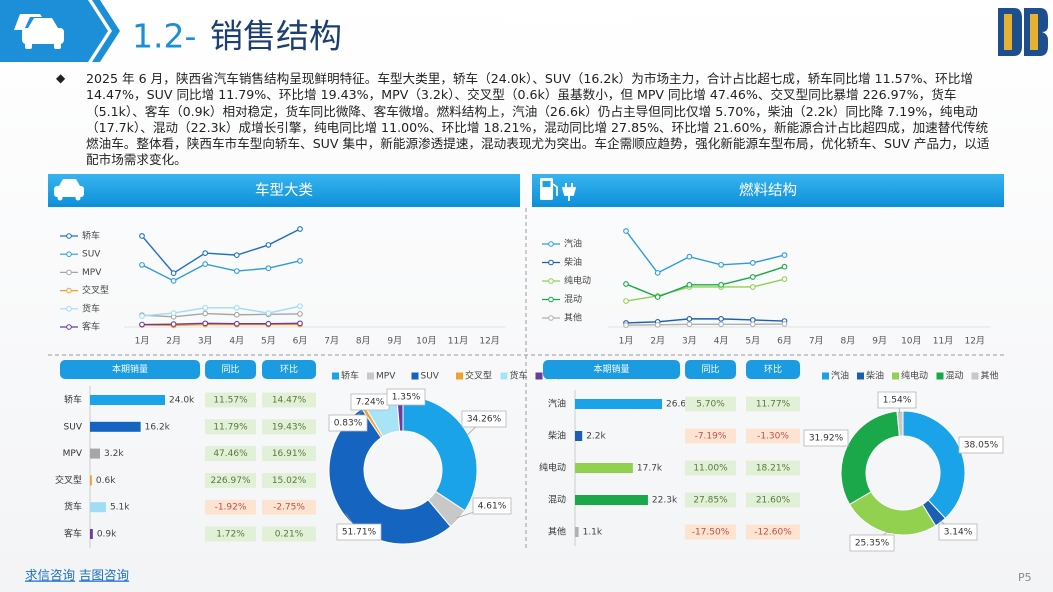  I want to click on bar-label: 0.9k, so click(107, 535).